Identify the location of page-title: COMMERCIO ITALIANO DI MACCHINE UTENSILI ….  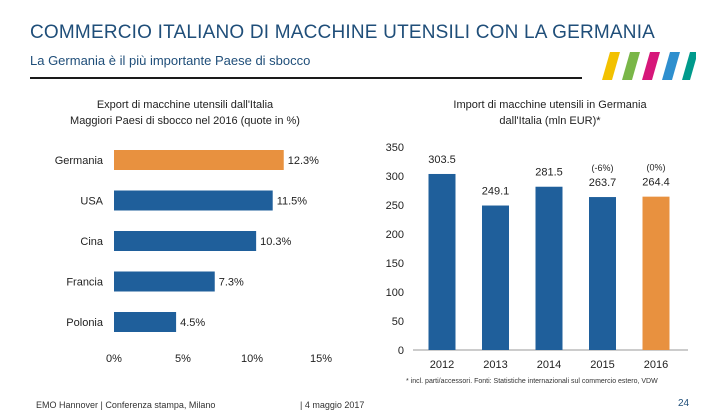
(343, 32).